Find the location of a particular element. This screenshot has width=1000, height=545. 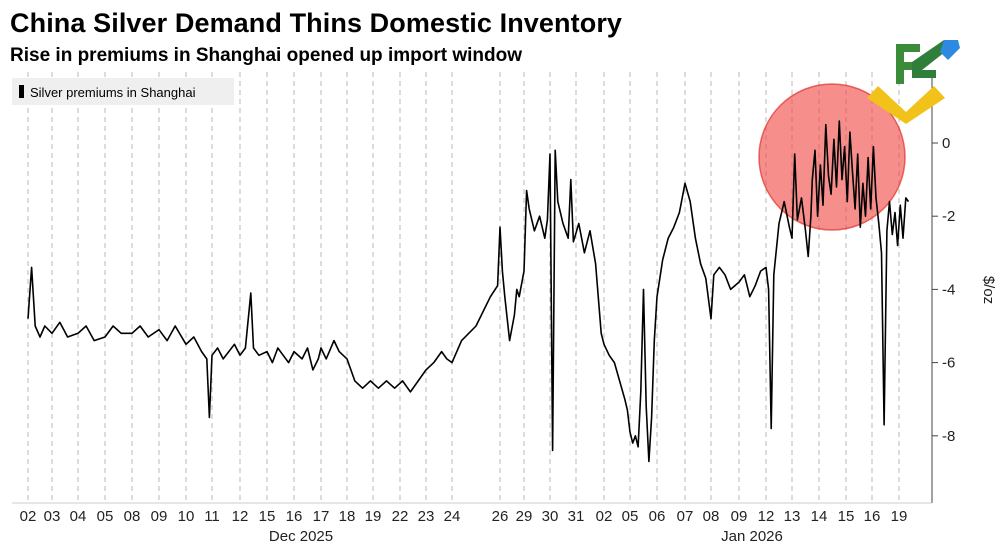

x-tick-label: 24 is located at coordinates (452, 516).